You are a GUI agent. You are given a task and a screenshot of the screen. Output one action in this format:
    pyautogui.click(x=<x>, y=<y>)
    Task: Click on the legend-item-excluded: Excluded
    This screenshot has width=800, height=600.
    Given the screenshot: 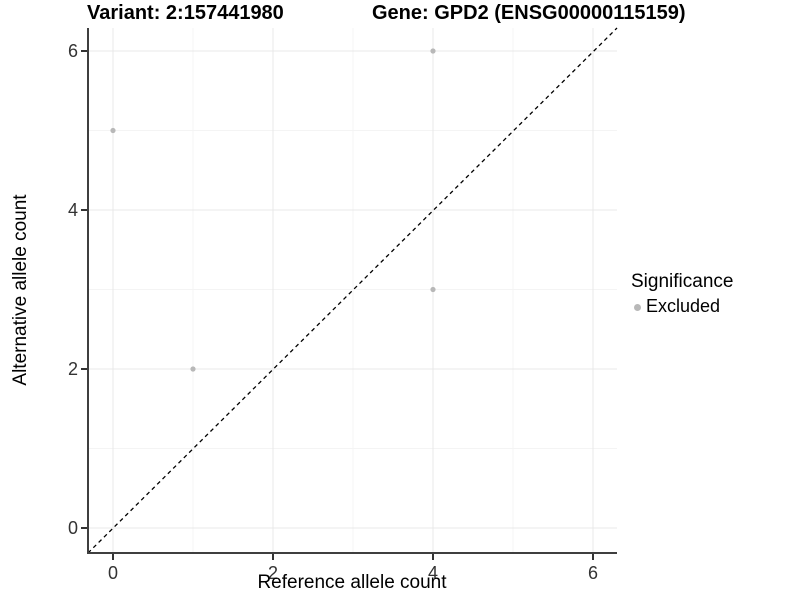 What is the action you would take?
    pyautogui.click(x=682, y=306)
    